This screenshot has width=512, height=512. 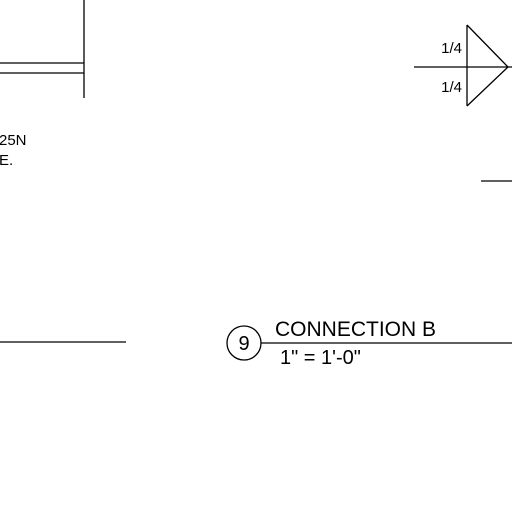 What do you see at coordinates (487, 65) in the screenshot?
I see `weld-fillet-triangle` at bounding box center [487, 65].